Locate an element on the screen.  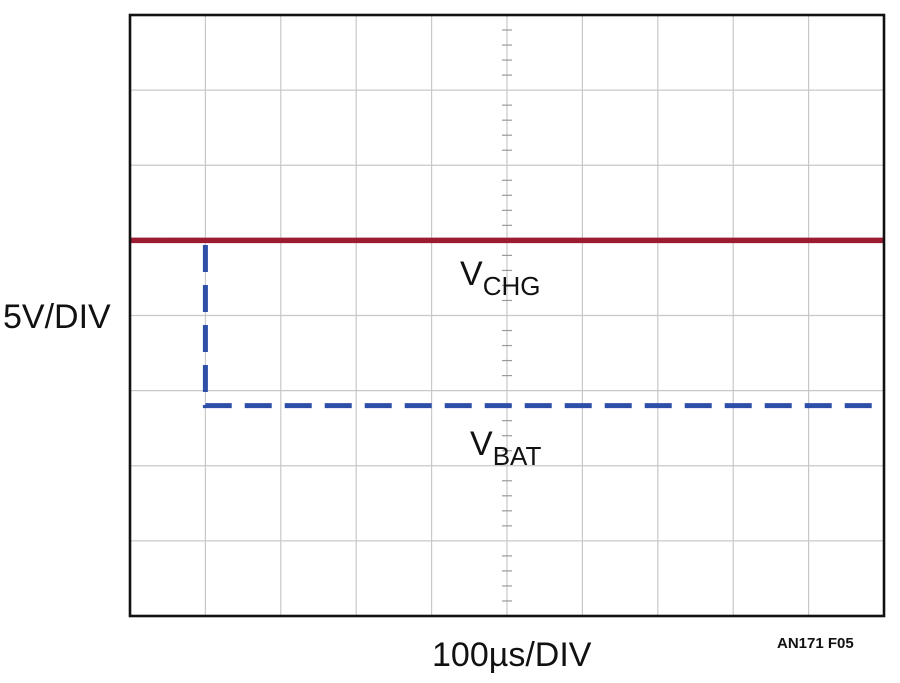
vchg-label-subscript: CHG is located at coordinates (512, 286).